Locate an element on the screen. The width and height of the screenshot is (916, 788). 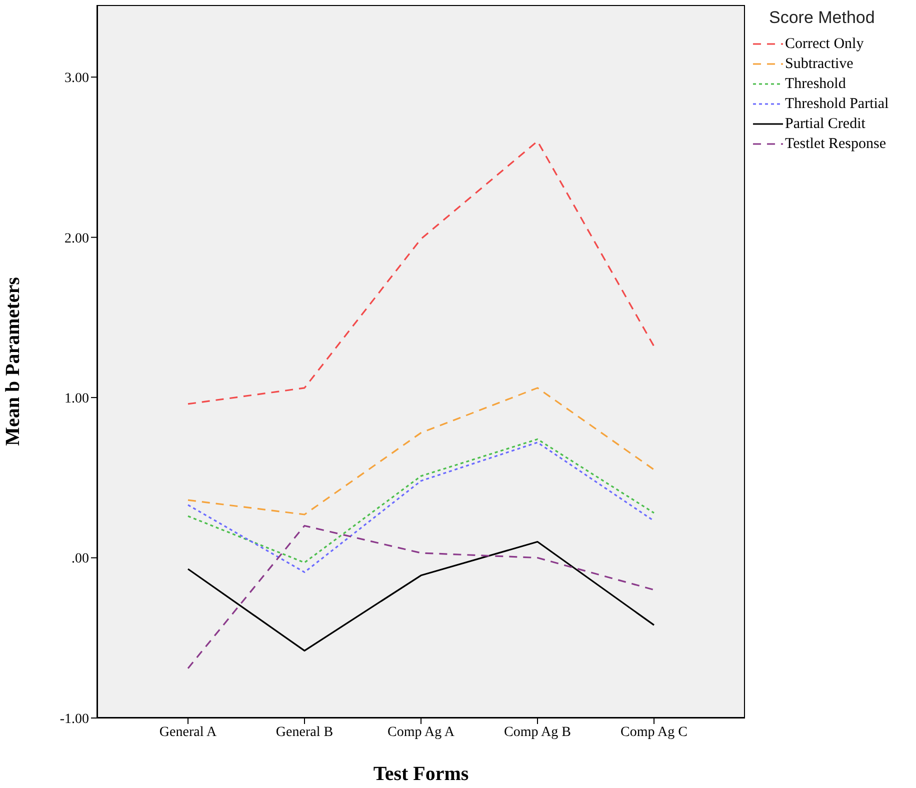
x-tick-label: Comp Ag C is located at coordinates (654, 732).